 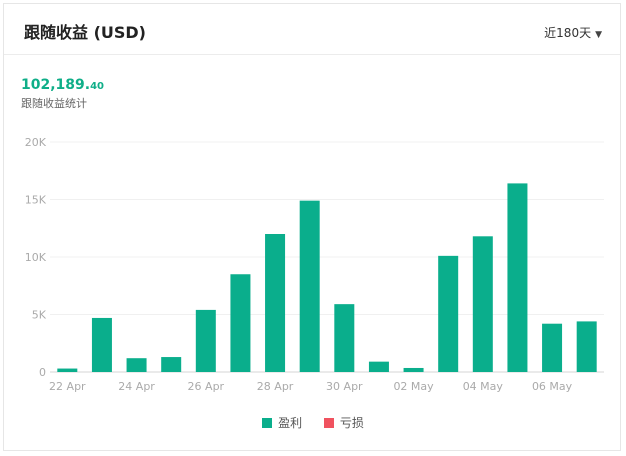 What do you see at coordinates (97, 86) in the screenshot?
I see `total-decimals: 40` at bounding box center [97, 86].